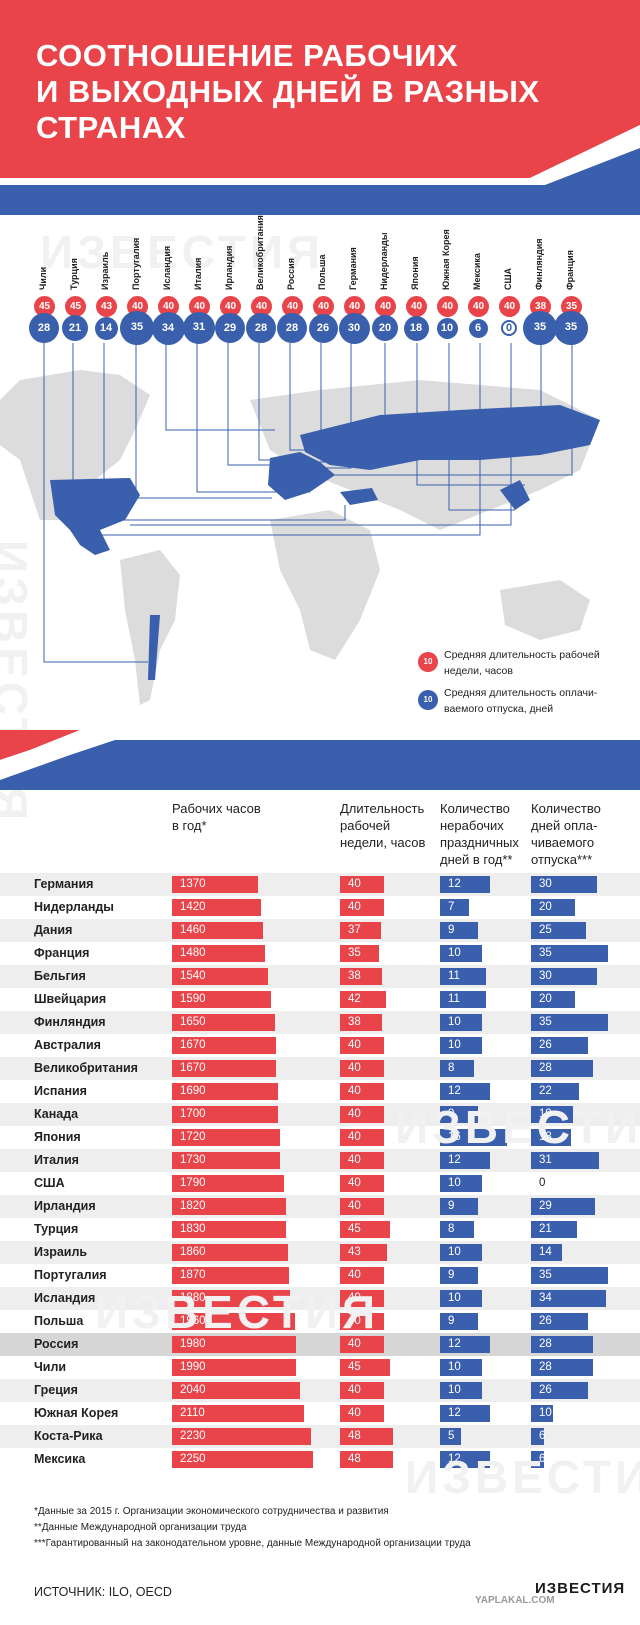  I want to click on vacation-bar-value: 28, so click(545, 1068).